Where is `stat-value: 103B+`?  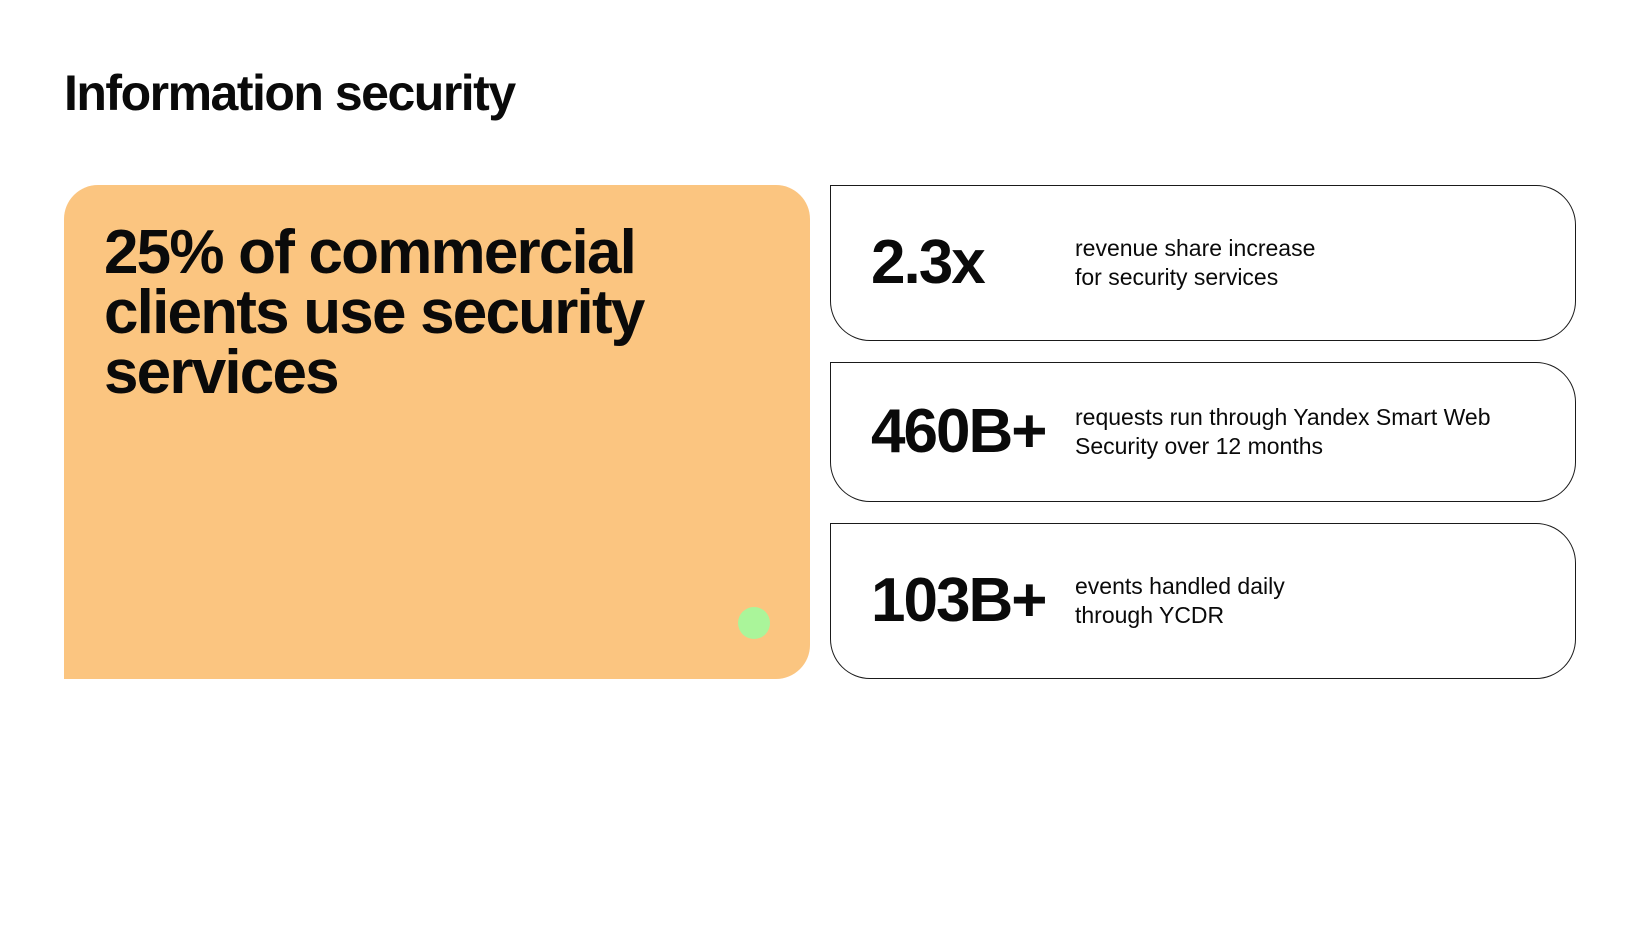
stat-value: 103B+ is located at coordinates (959, 600).